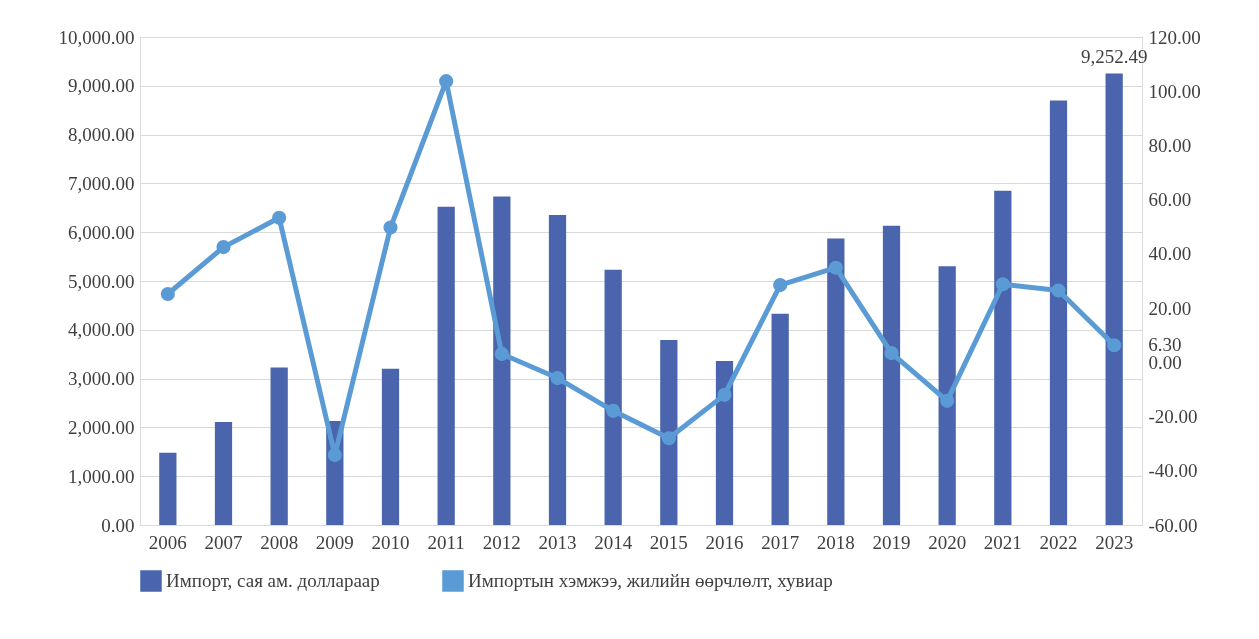 This screenshot has width=1259, height=639. Describe the element at coordinates (167, 542) in the screenshot. I see `x-tick-label: 2006` at that location.